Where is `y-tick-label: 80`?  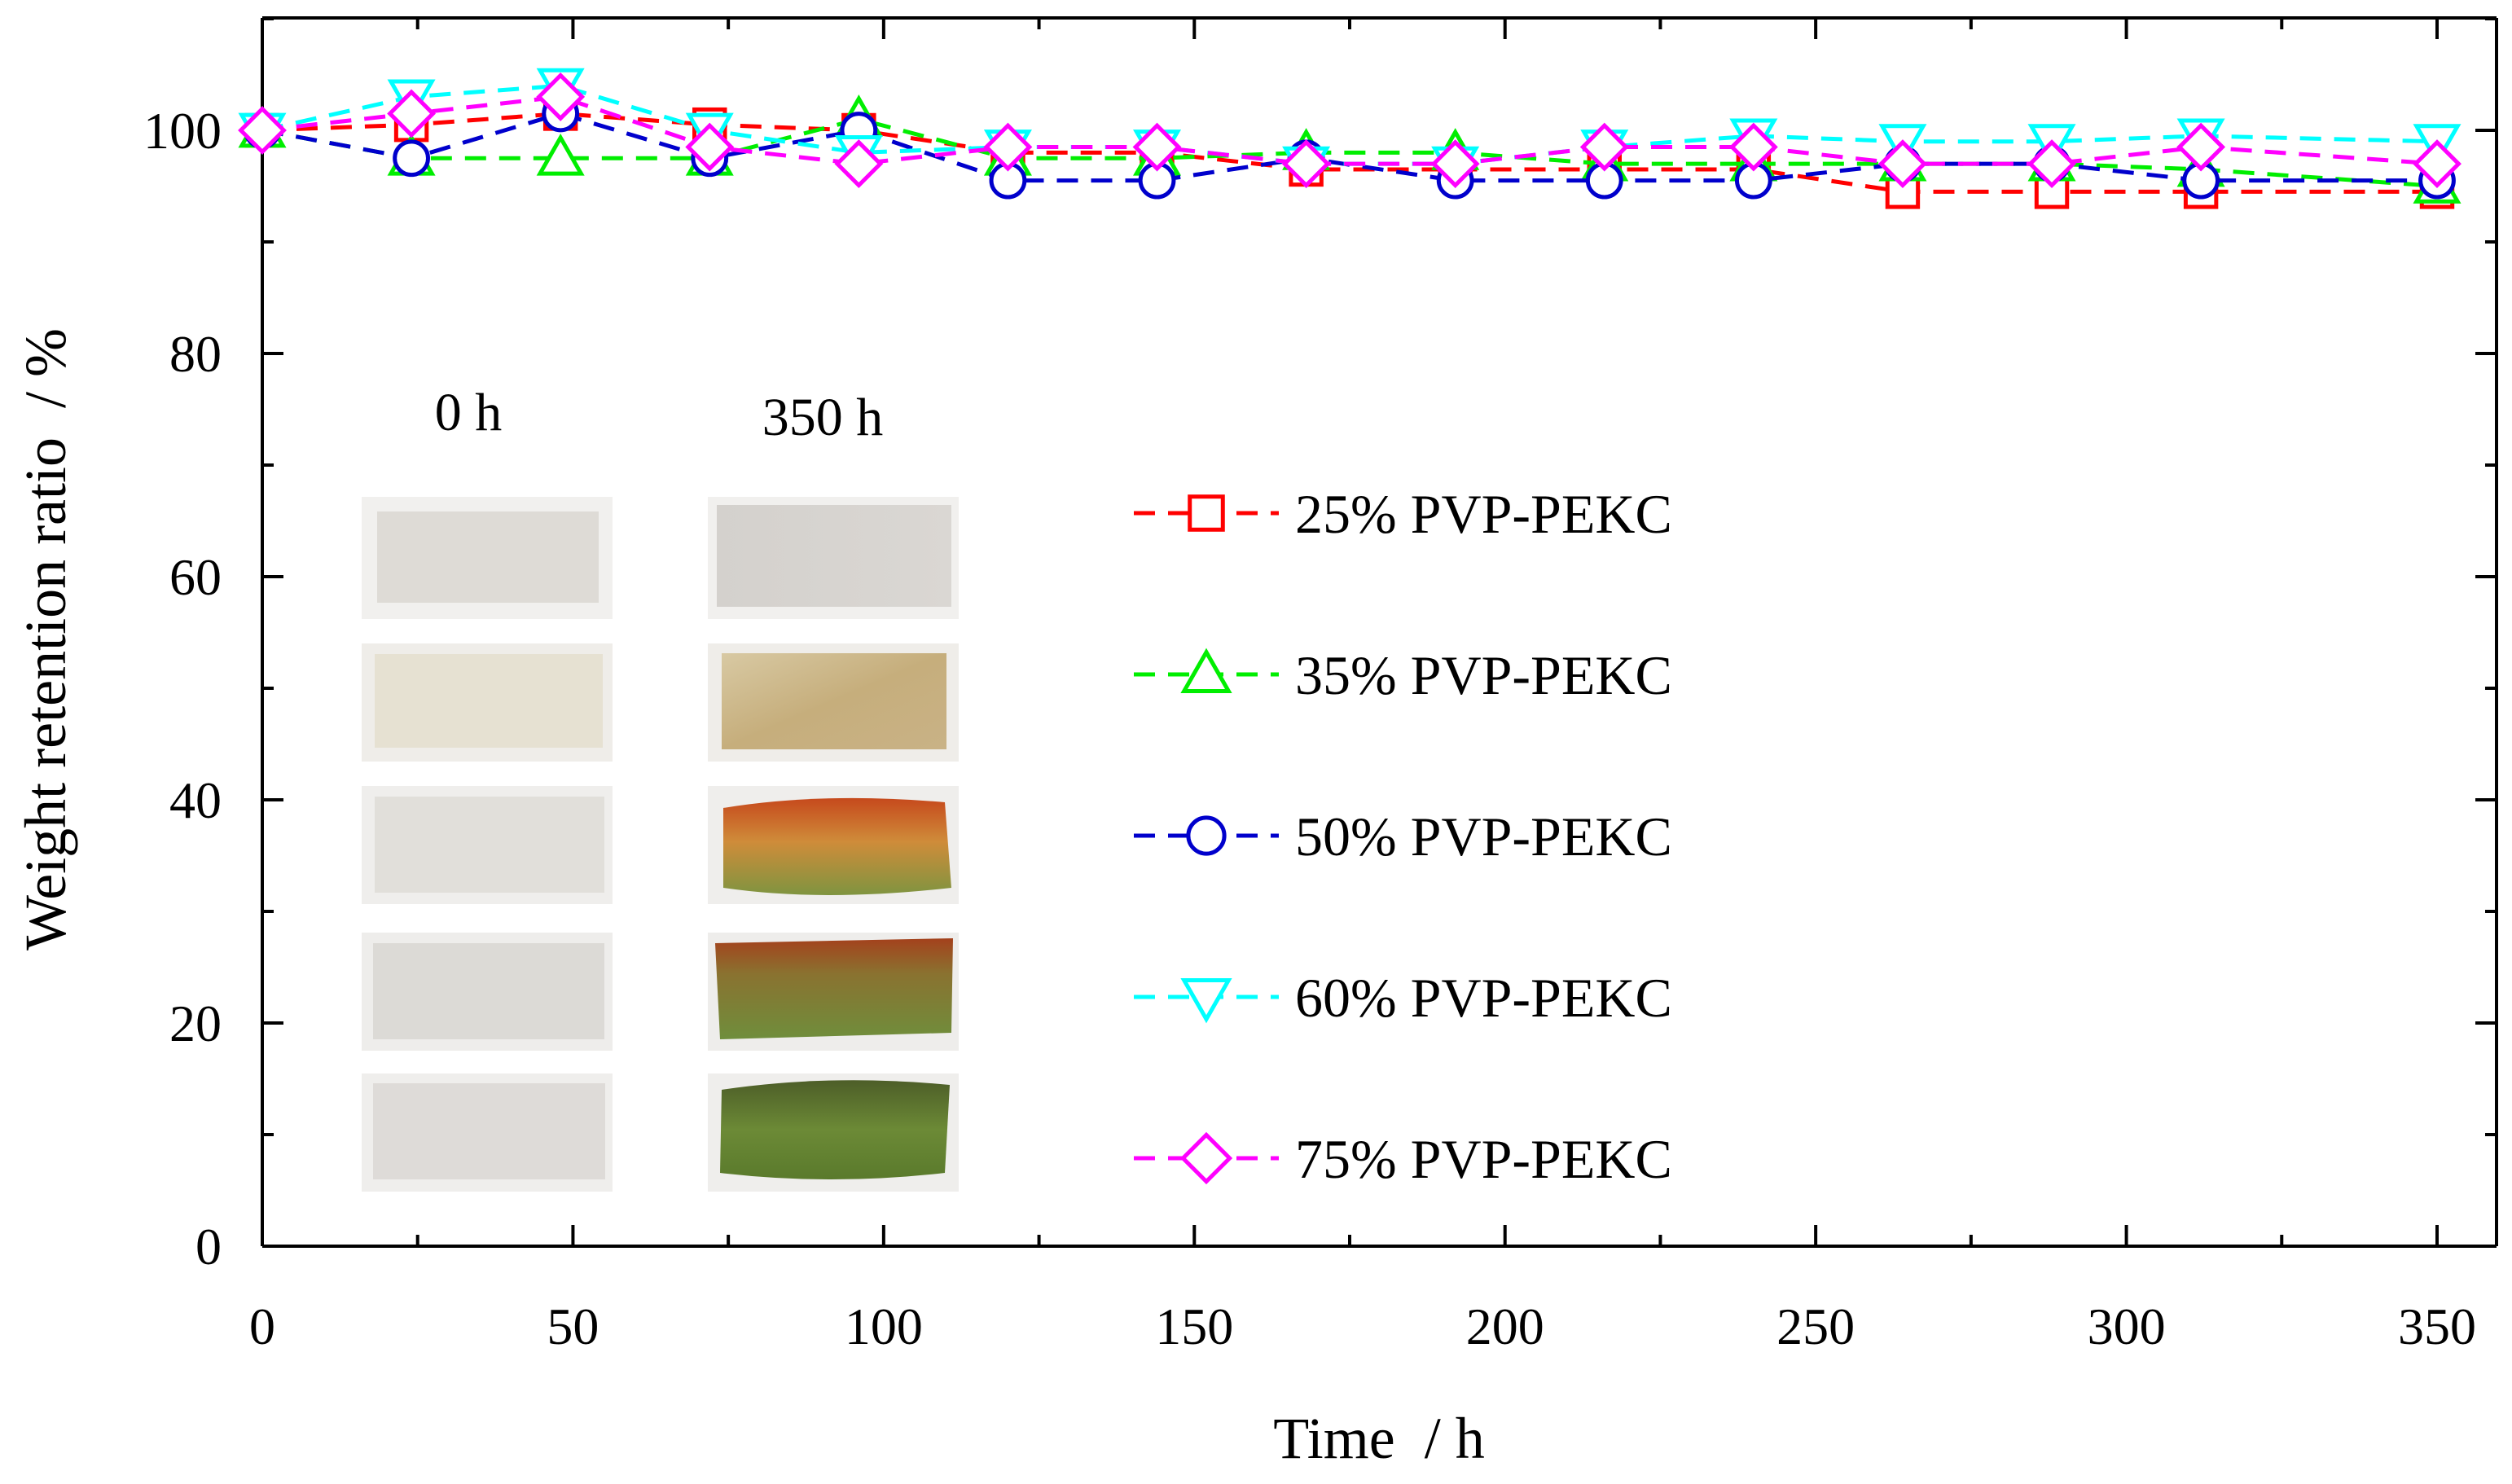
y-tick-label: 80 is located at coordinates (195, 354).